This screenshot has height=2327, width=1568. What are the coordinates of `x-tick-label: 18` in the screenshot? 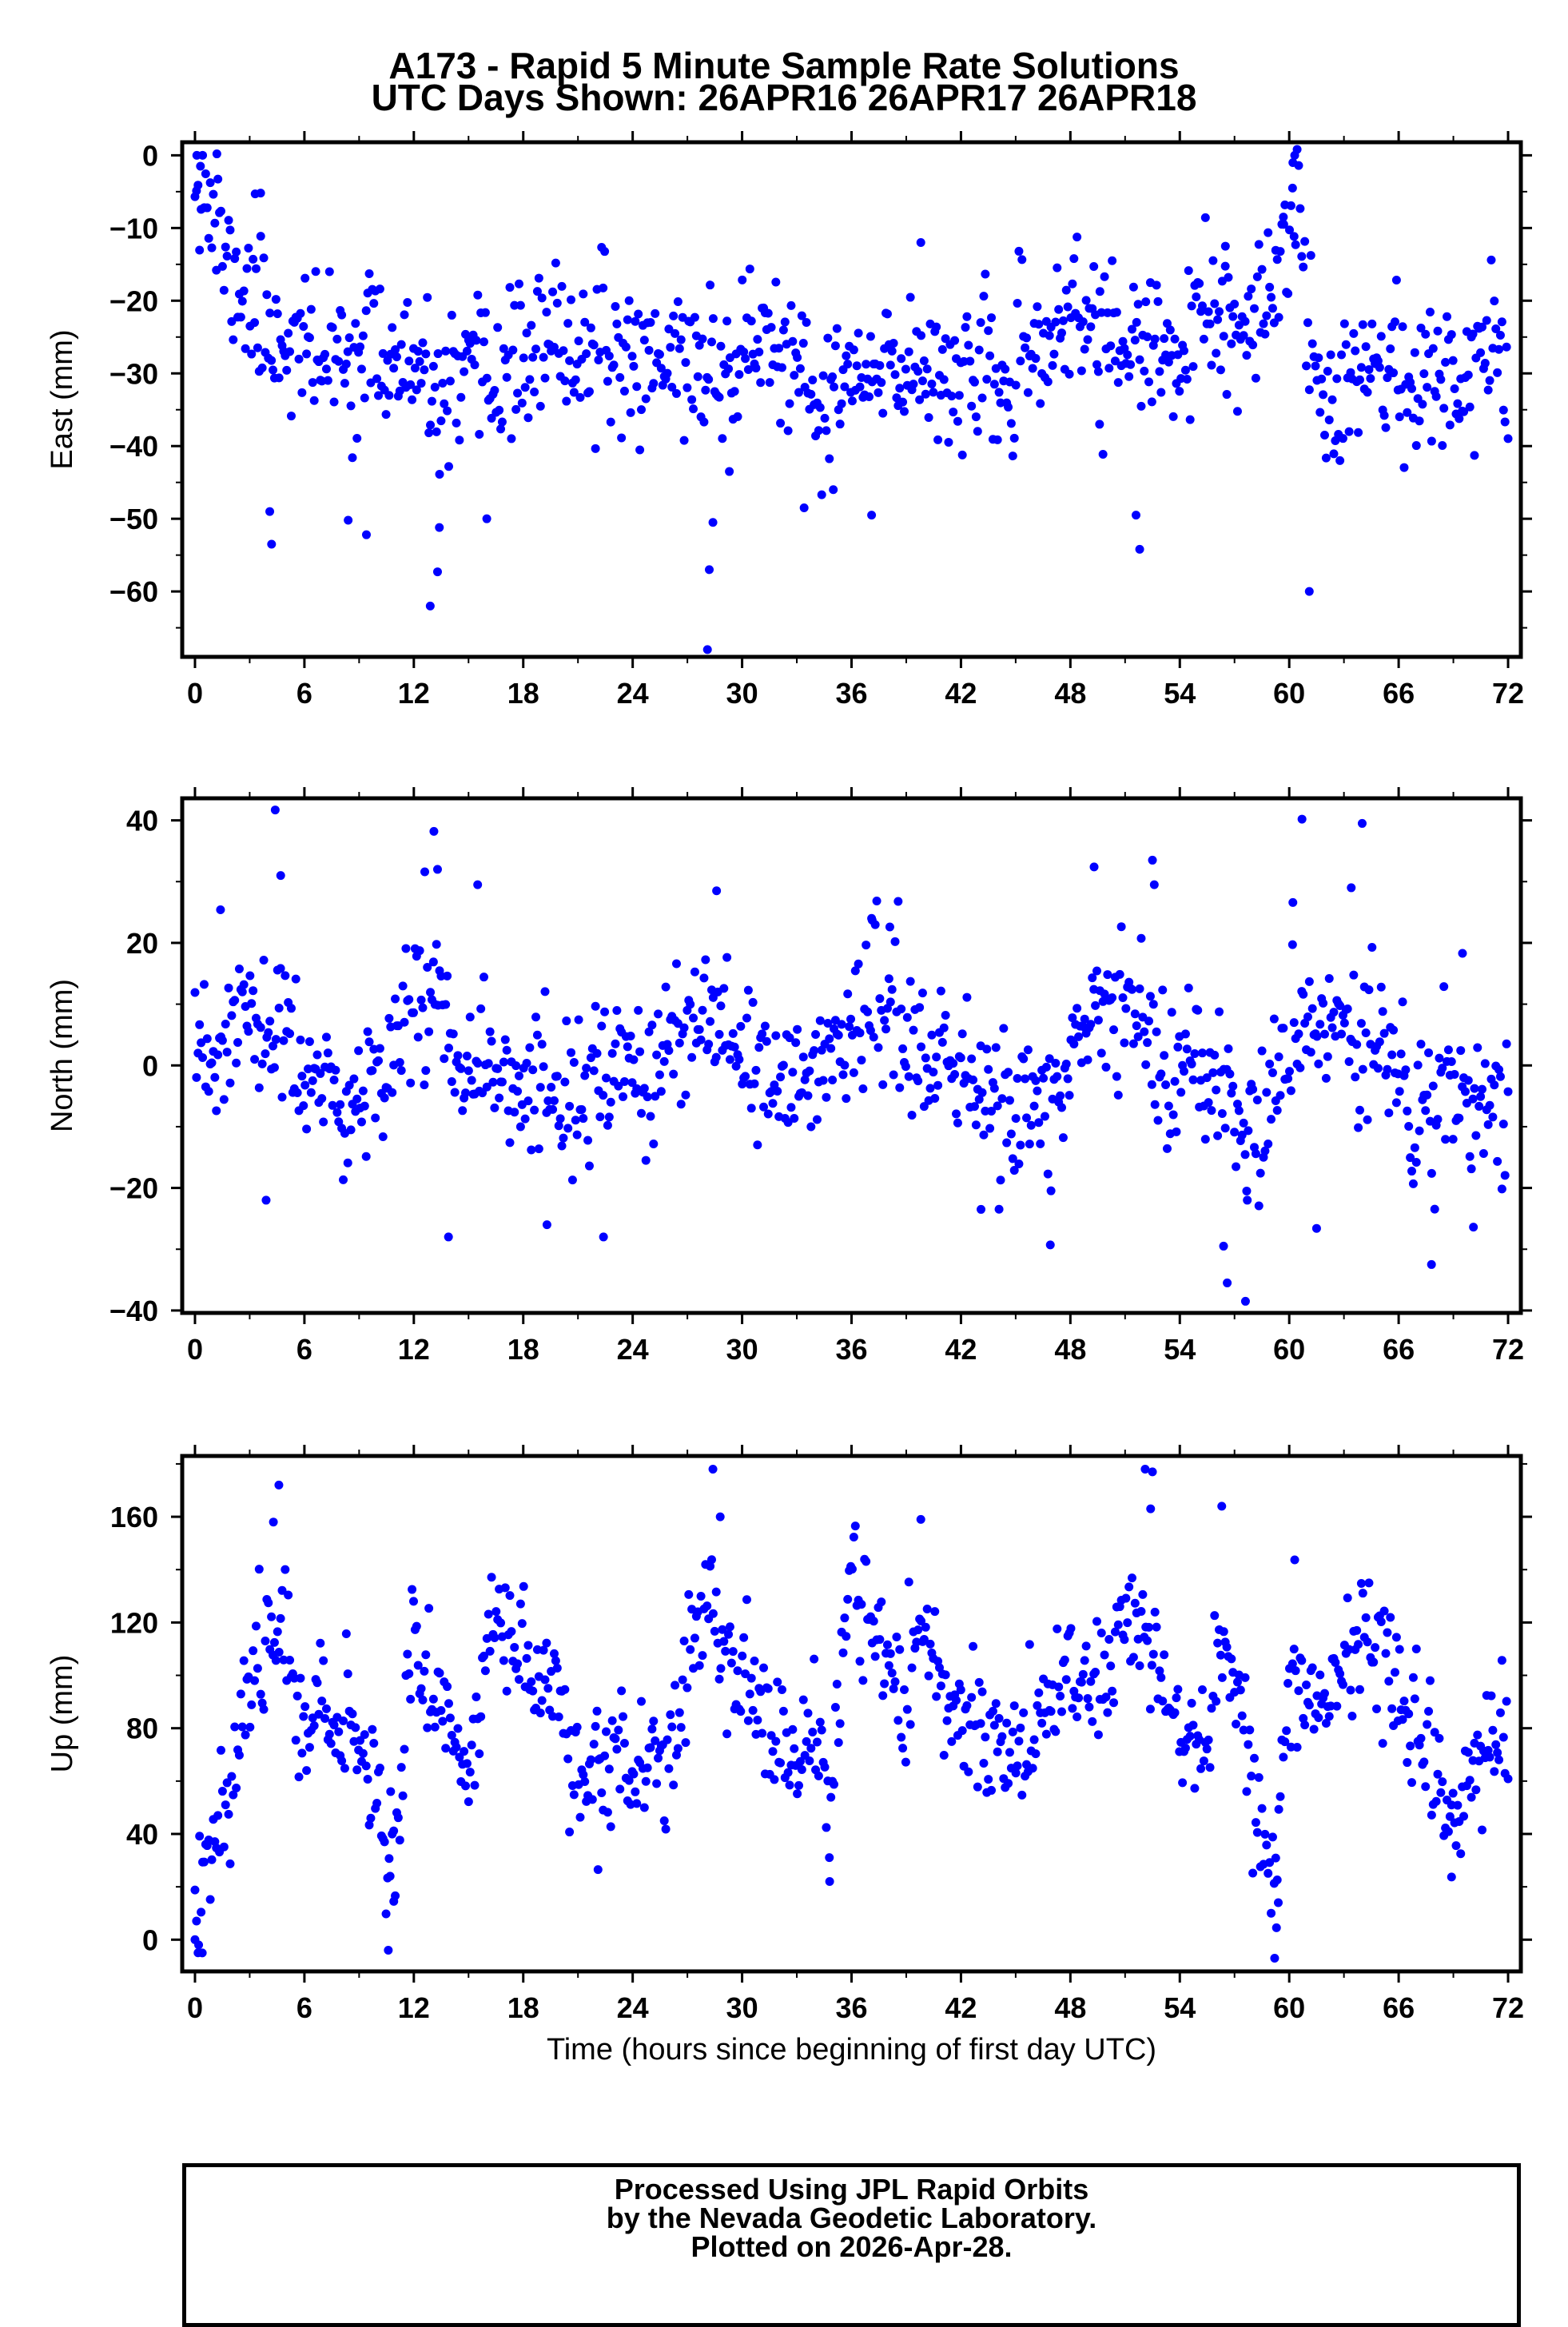 It's located at (523, 693).